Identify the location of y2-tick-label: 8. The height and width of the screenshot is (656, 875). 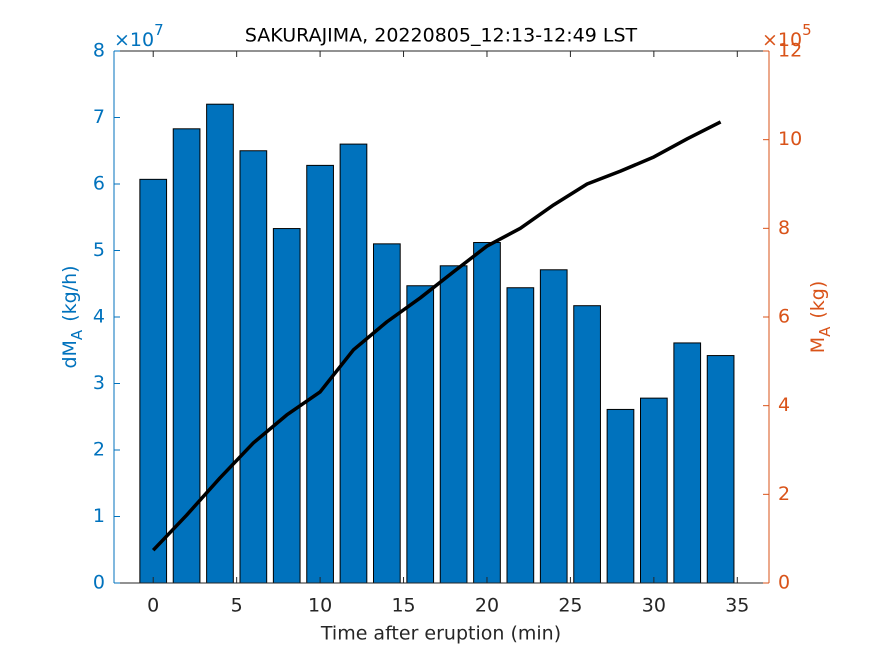
(784, 228).